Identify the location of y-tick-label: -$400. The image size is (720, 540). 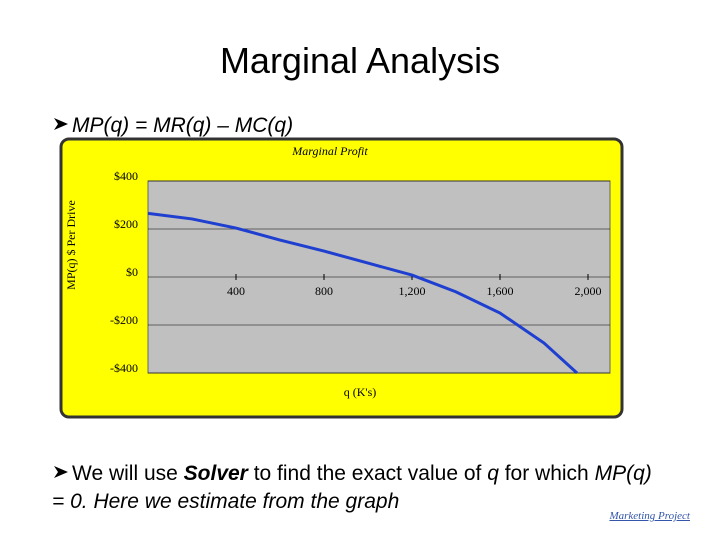
(124, 368).